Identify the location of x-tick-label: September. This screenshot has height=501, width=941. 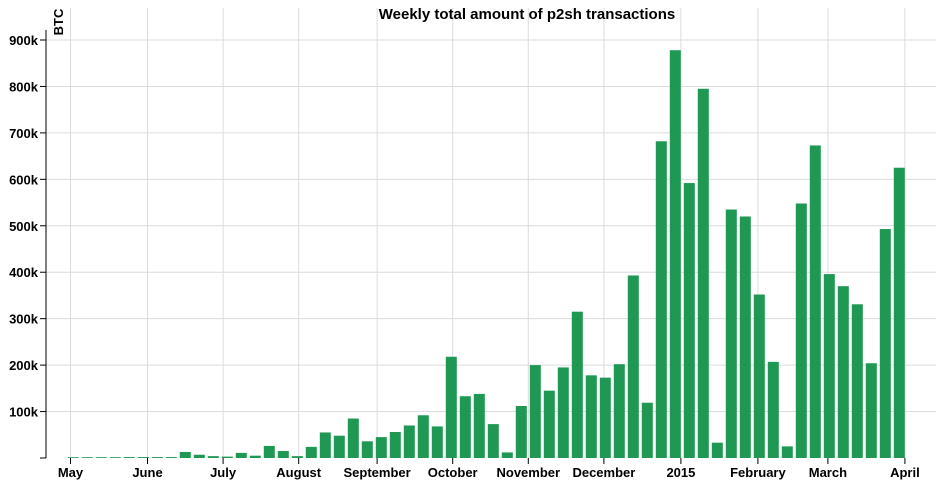
(376, 472).